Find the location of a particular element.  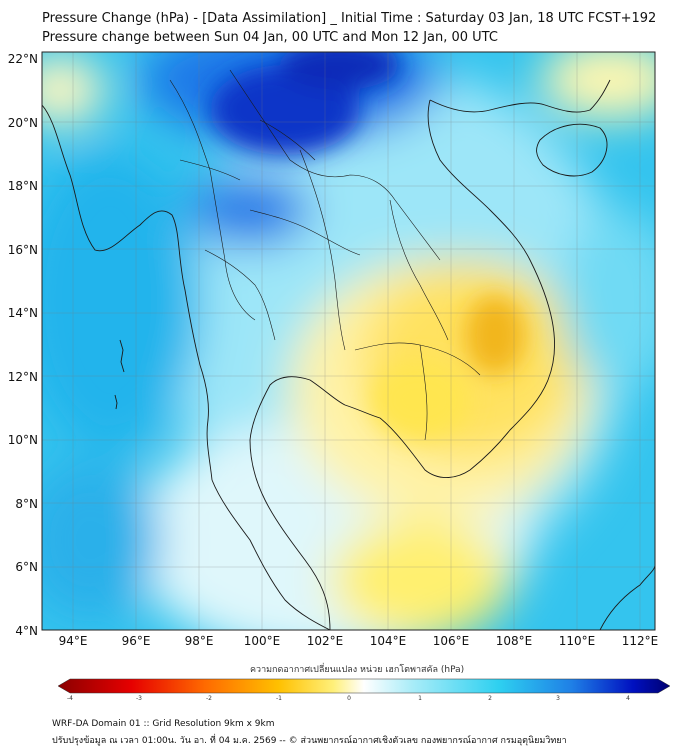

lon-label: 102°E is located at coordinates (325, 641).